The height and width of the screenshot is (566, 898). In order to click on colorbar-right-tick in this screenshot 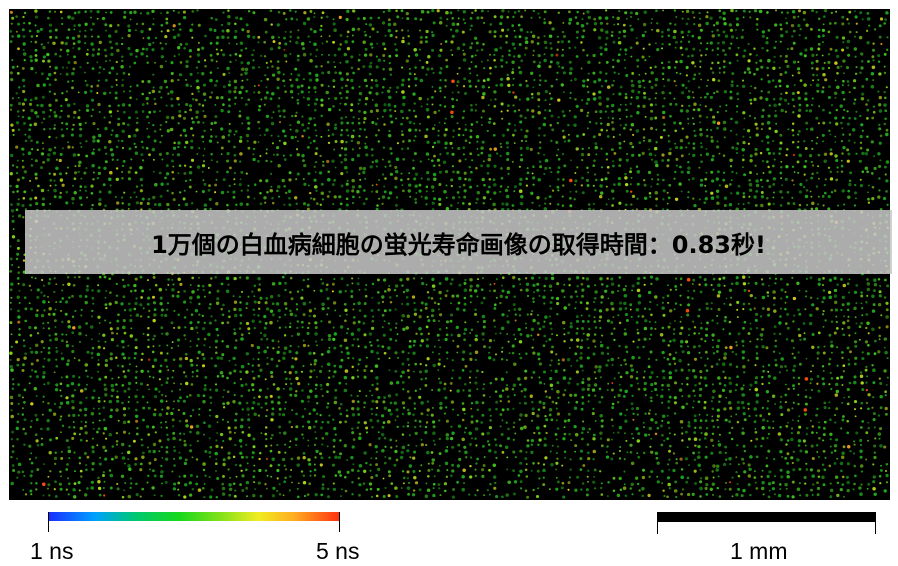, I will do `click(339, 522)`.